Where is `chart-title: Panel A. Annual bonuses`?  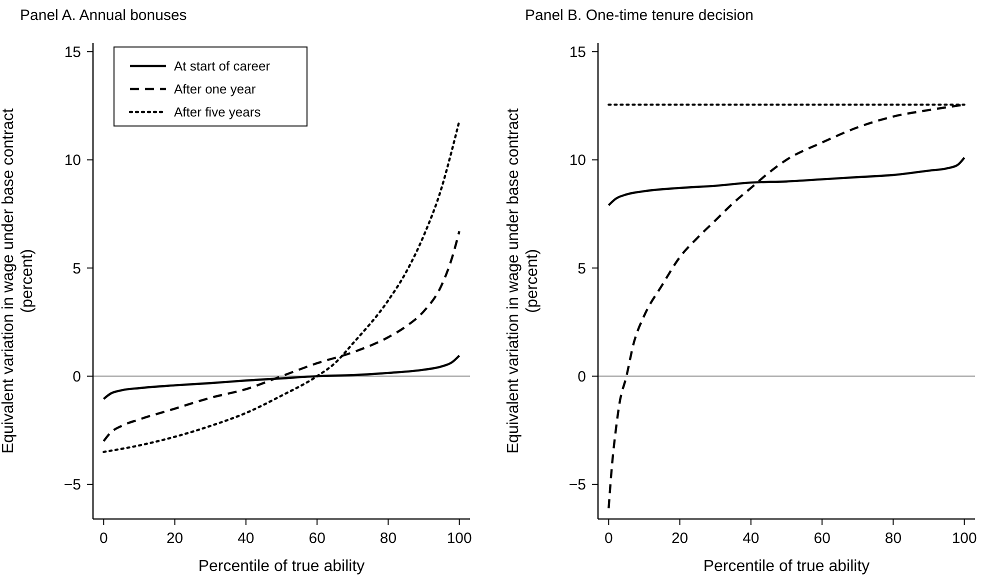 chart-title: Panel A. Annual bonuses is located at coordinates (103, 15).